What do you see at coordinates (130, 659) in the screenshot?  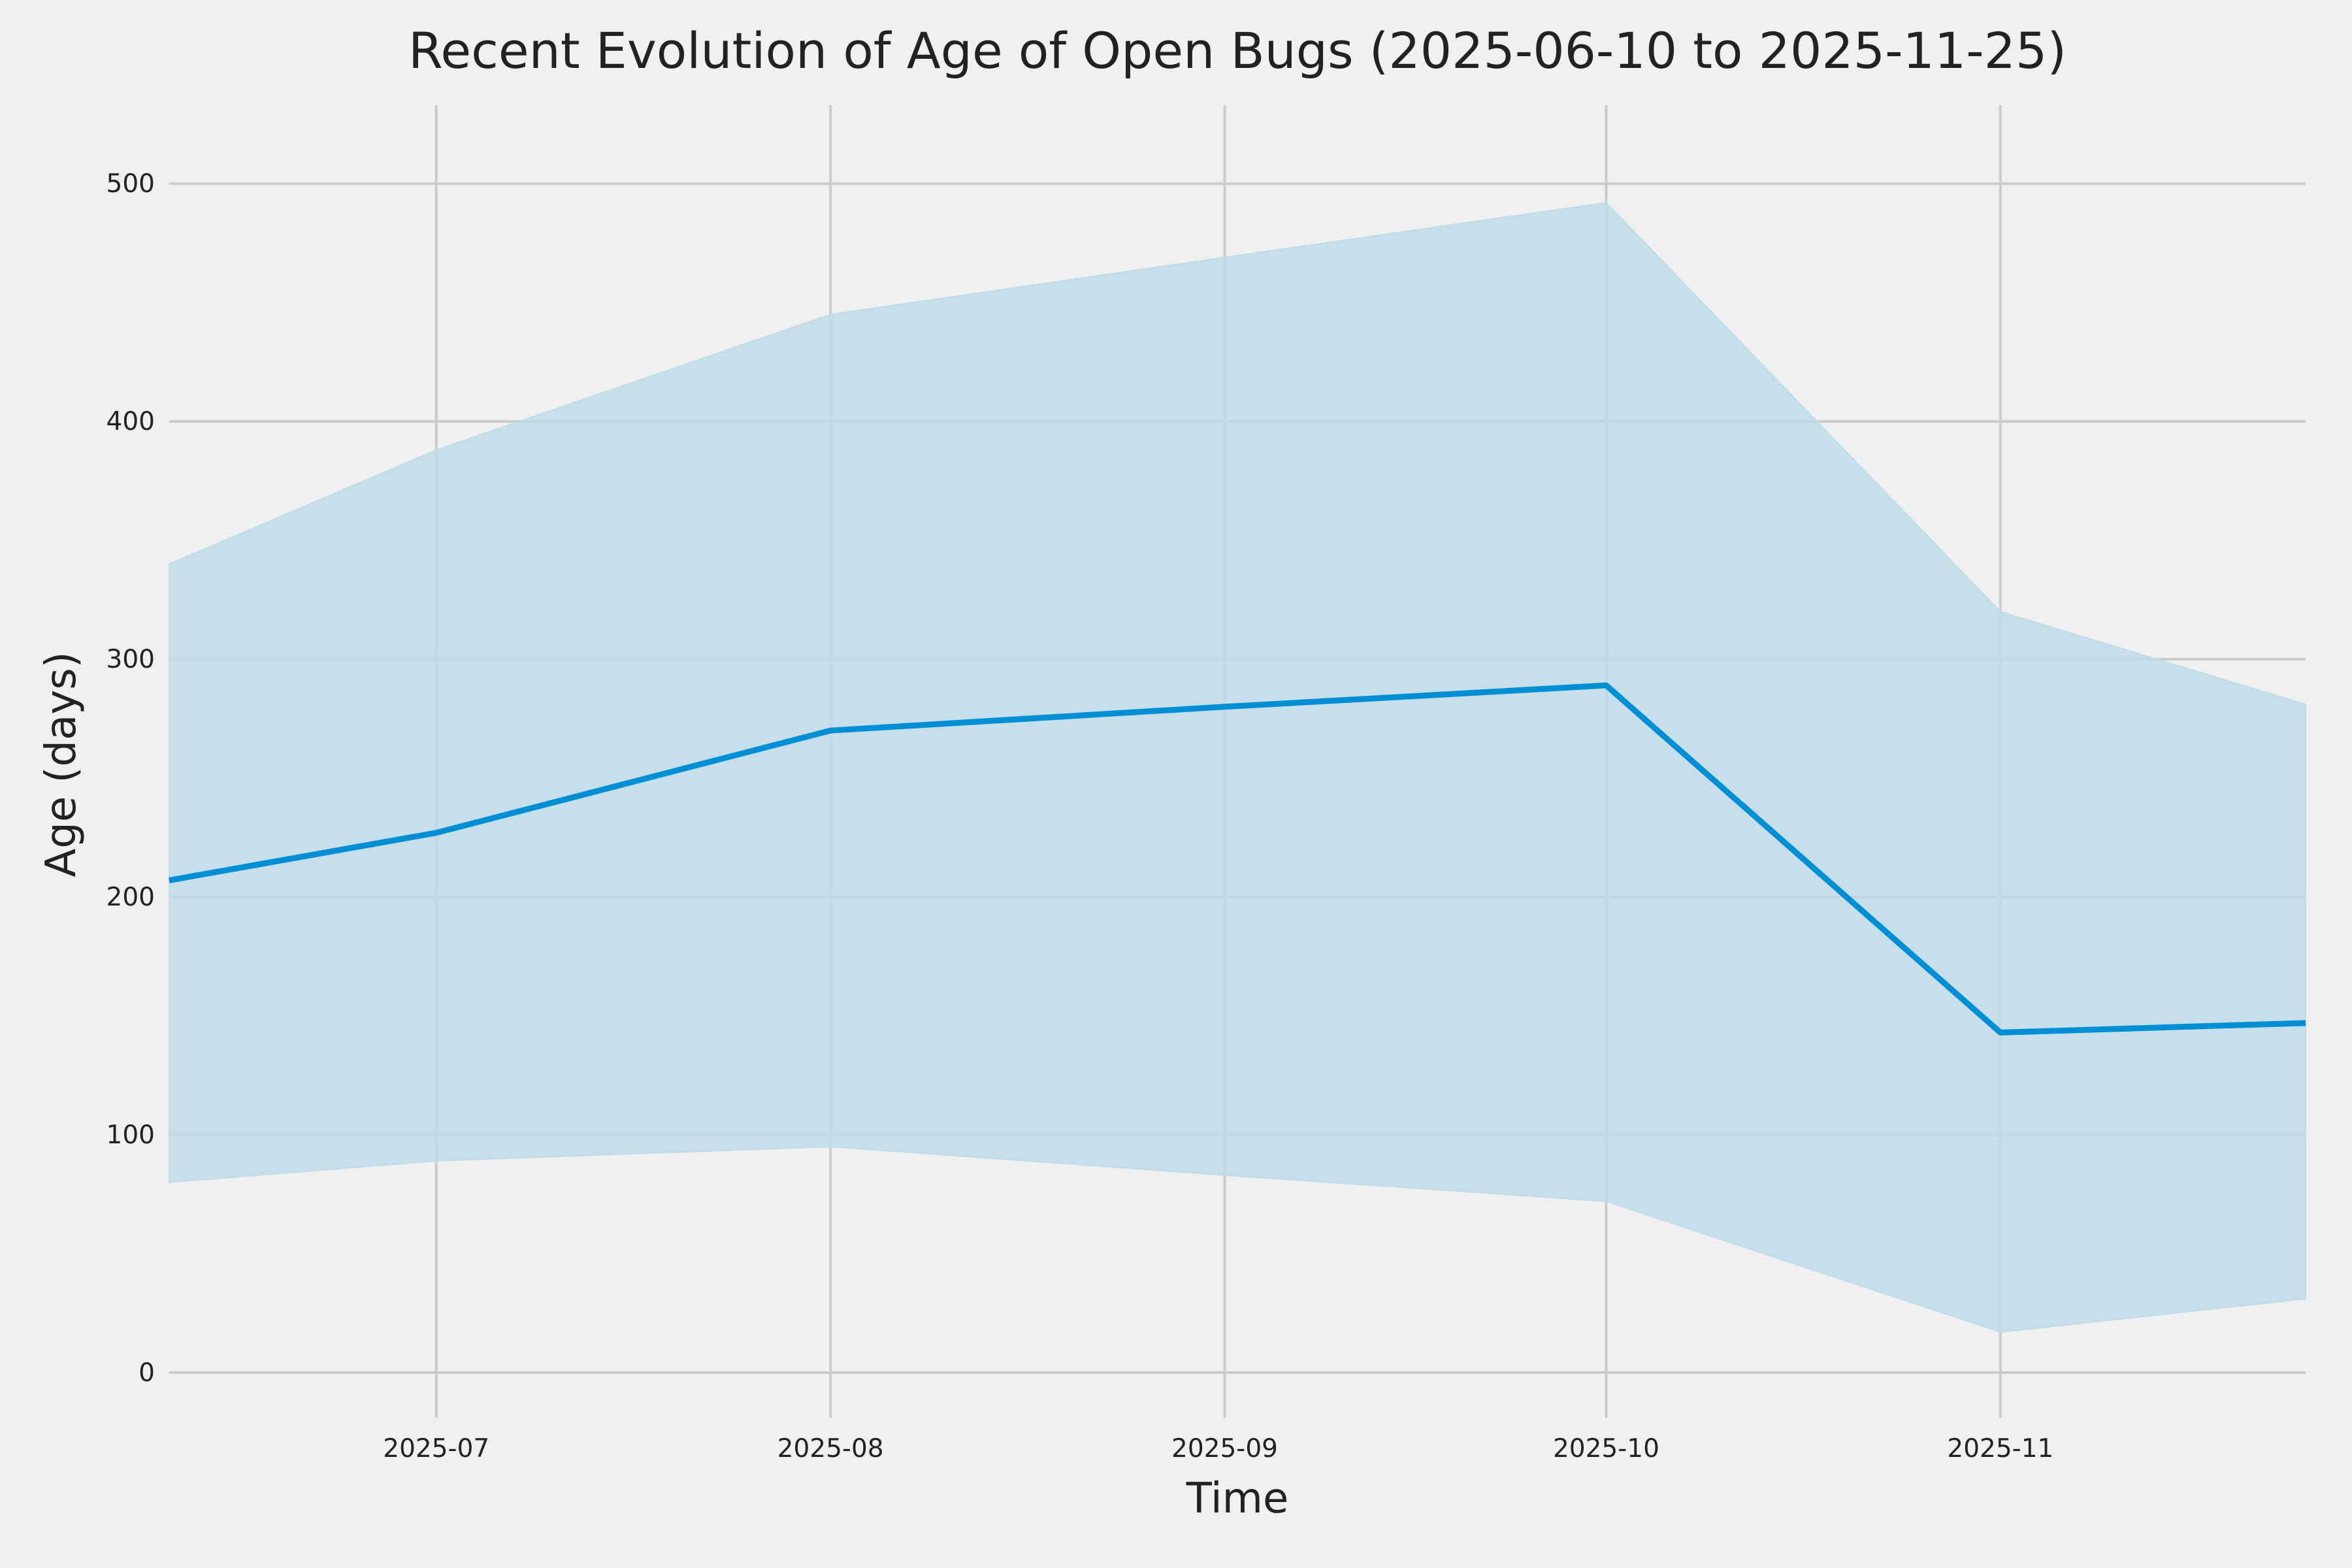 I see `y-tick-label: 300` at bounding box center [130, 659].